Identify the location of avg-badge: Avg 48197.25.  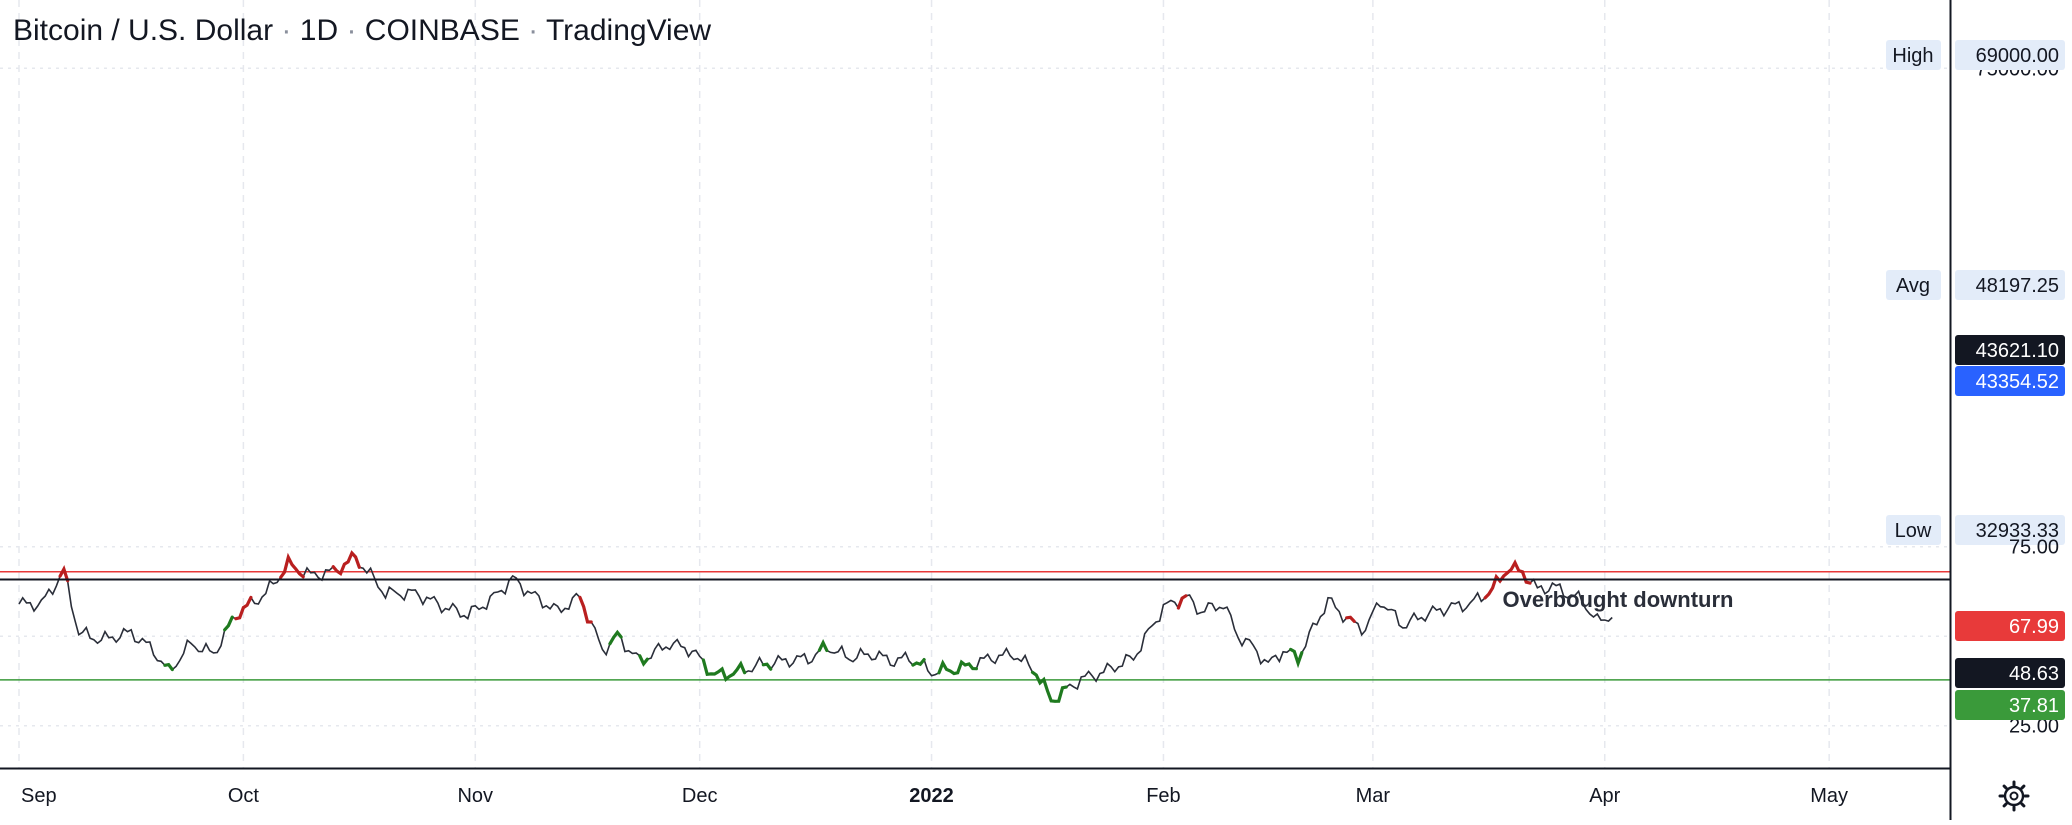
(1975, 285).